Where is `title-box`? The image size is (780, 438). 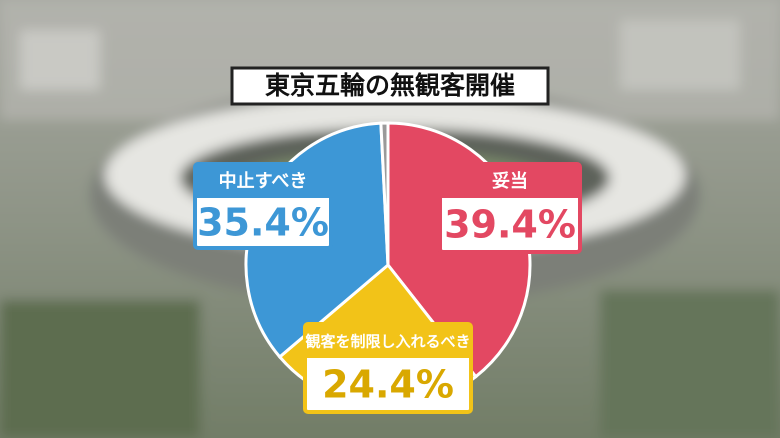 title-box is located at coordinates (390, 86).